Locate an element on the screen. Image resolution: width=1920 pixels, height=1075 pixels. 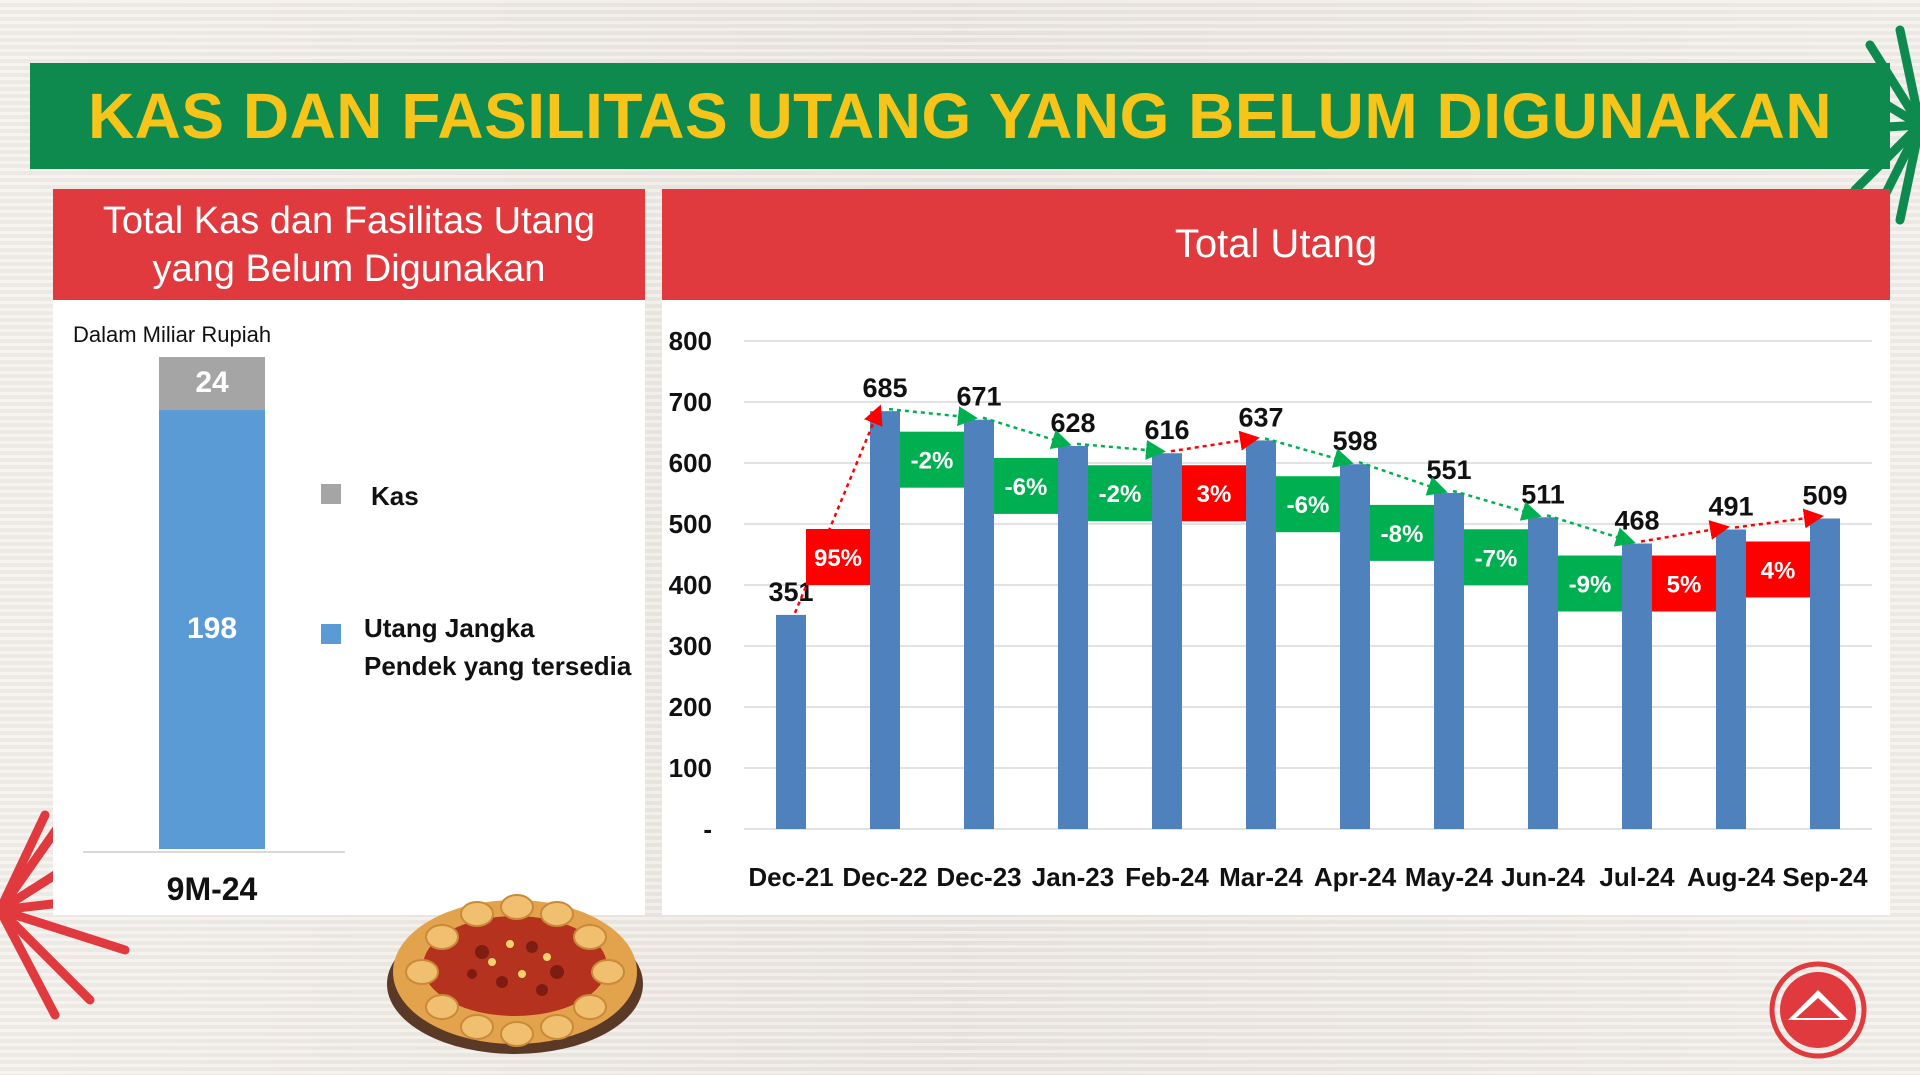
change-badge-label: 95% is located at coordinates (838, 558).